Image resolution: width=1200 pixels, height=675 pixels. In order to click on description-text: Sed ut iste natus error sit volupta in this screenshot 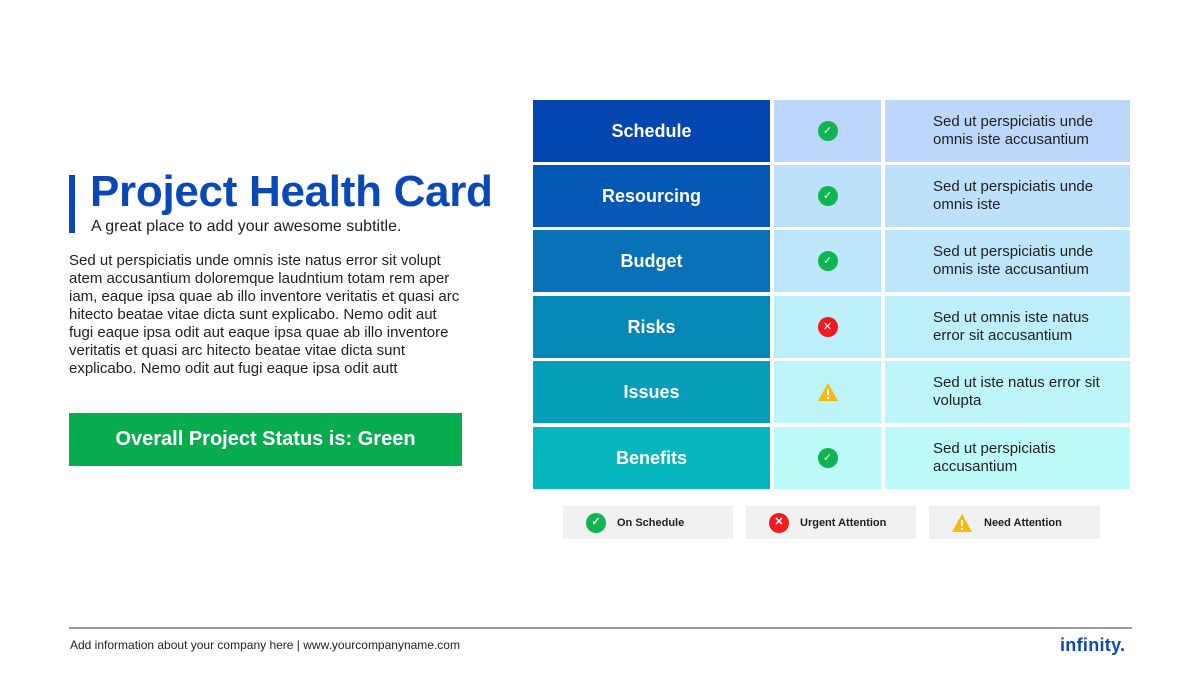, I will do `click(1016, 391)`.